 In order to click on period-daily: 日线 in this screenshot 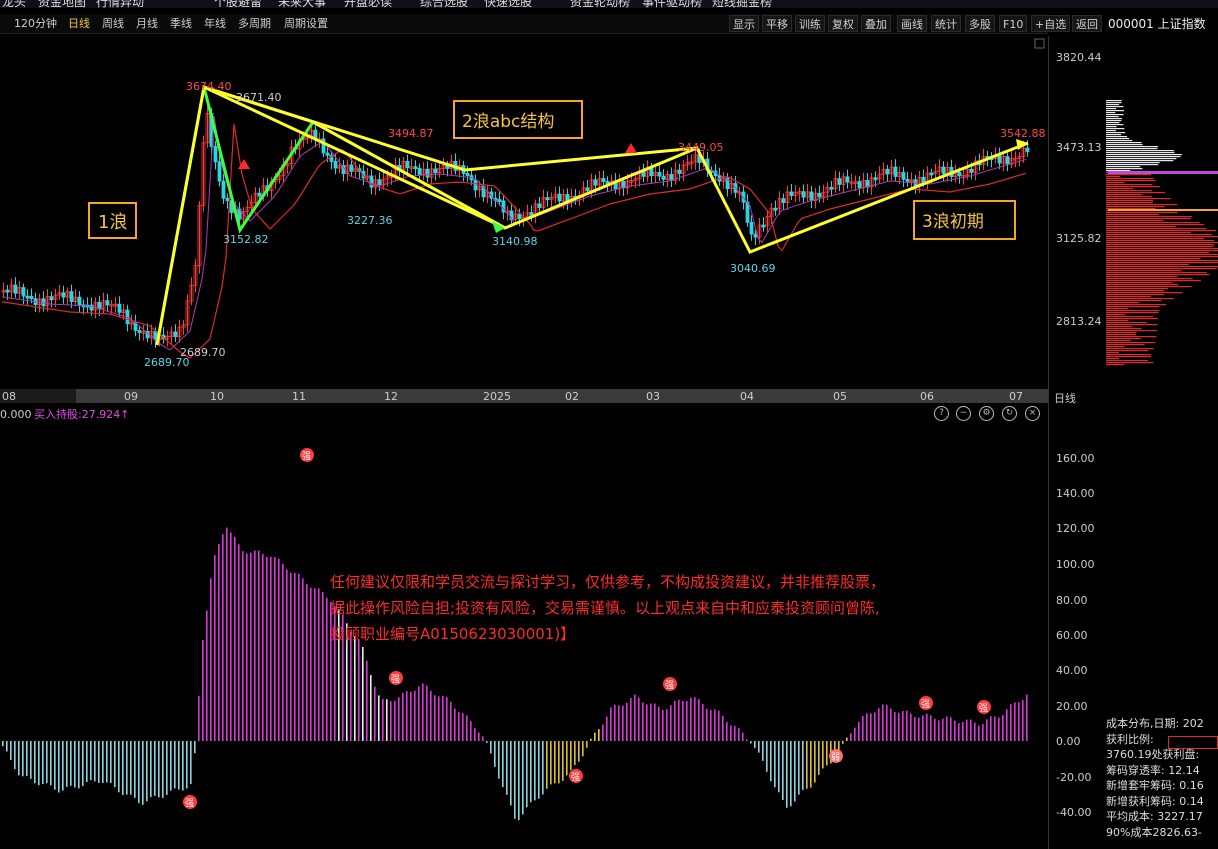, I will do `click(79, 23)`.